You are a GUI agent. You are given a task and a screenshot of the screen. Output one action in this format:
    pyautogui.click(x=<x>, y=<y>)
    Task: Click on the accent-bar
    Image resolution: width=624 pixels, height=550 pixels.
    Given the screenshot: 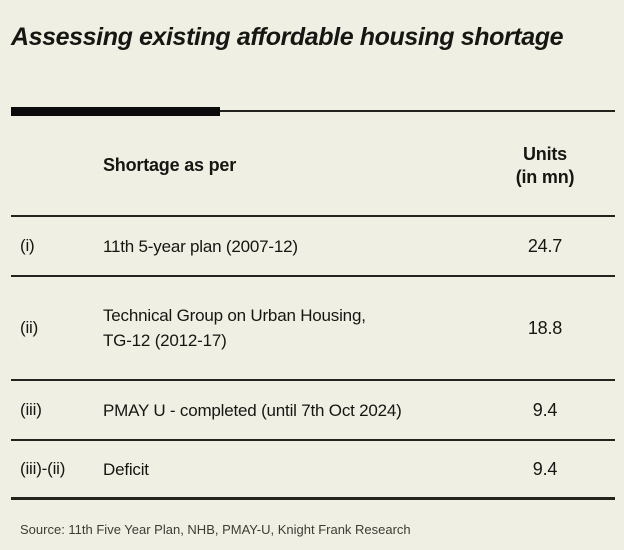 What is the action you would take?
    pyautogui.click(x=313, y=111)
    